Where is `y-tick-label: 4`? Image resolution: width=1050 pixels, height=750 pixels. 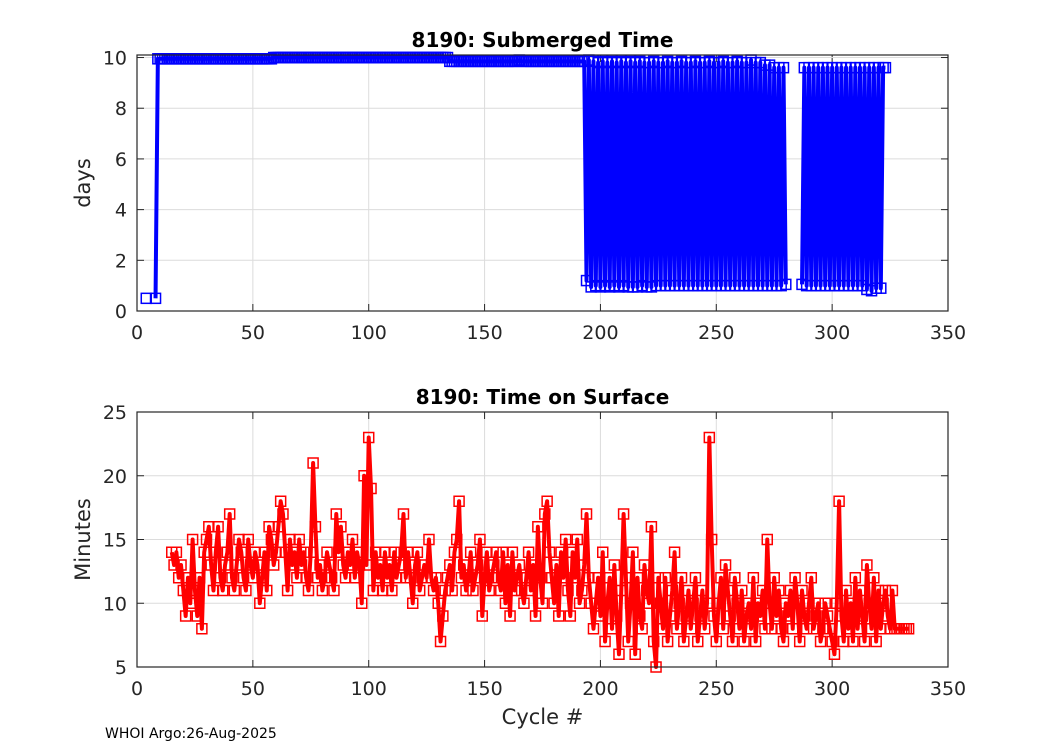 y-tick-label: 4 is located at coordinates (121, 211).